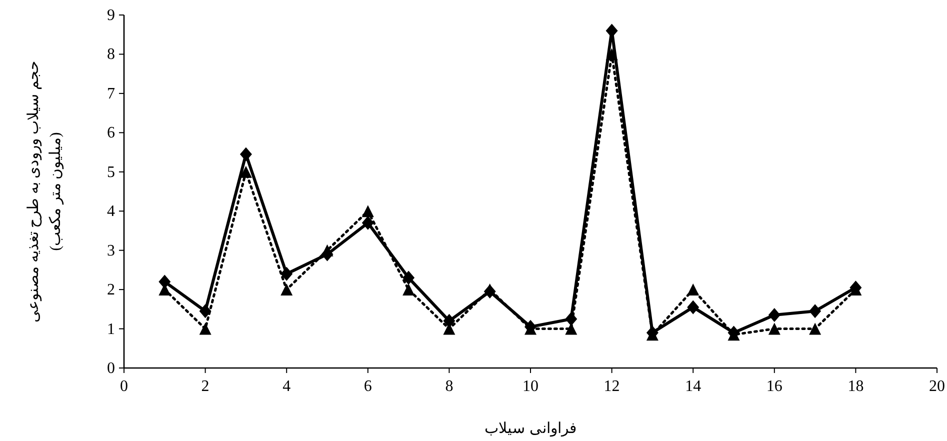  What do you see at coordinates (368, 386) in the screenshot?
I see `x-tick-label: 6` at bounding box center [368, 386].